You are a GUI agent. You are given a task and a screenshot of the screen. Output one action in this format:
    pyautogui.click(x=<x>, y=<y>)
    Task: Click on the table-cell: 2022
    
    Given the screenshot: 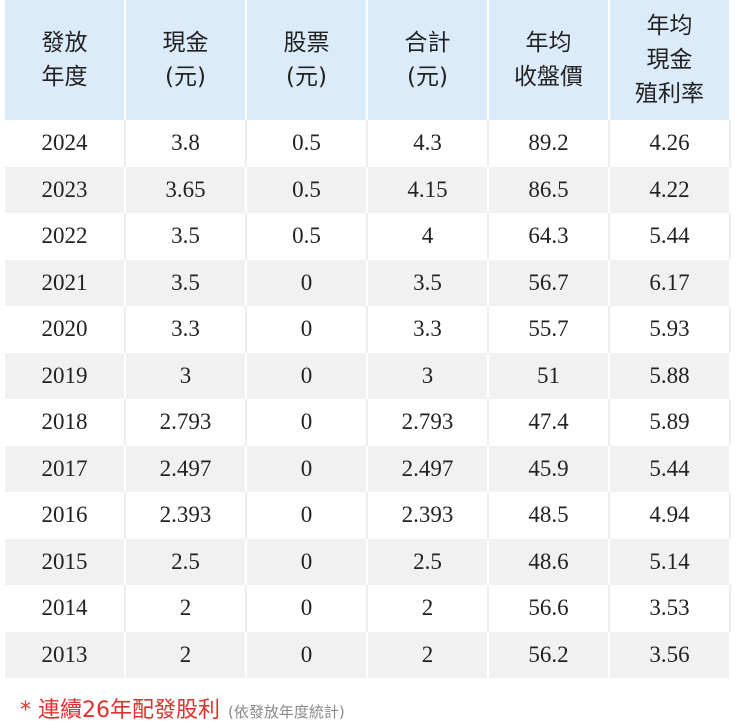 What is the action you would take?
    pyautogui.click(x=65, y=236)
    